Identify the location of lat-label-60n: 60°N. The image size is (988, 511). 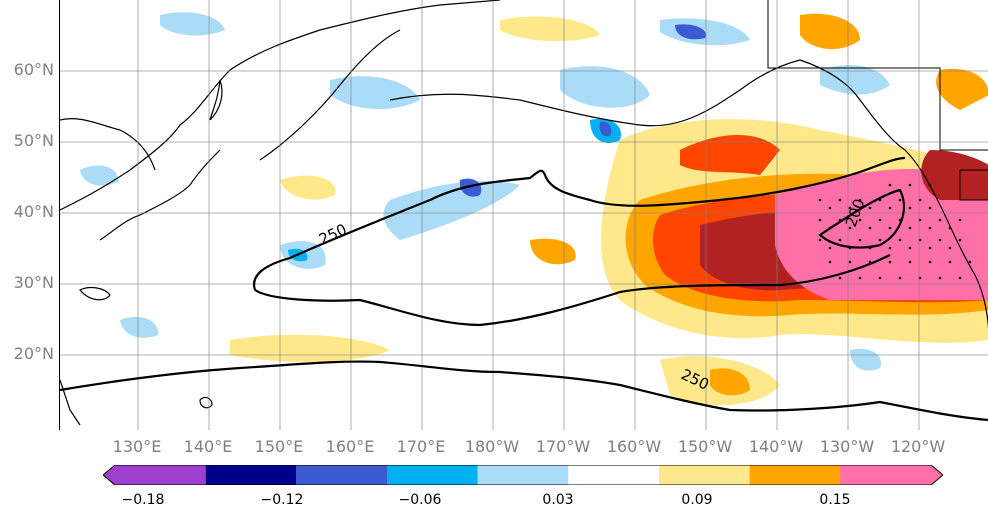
(33, 69).